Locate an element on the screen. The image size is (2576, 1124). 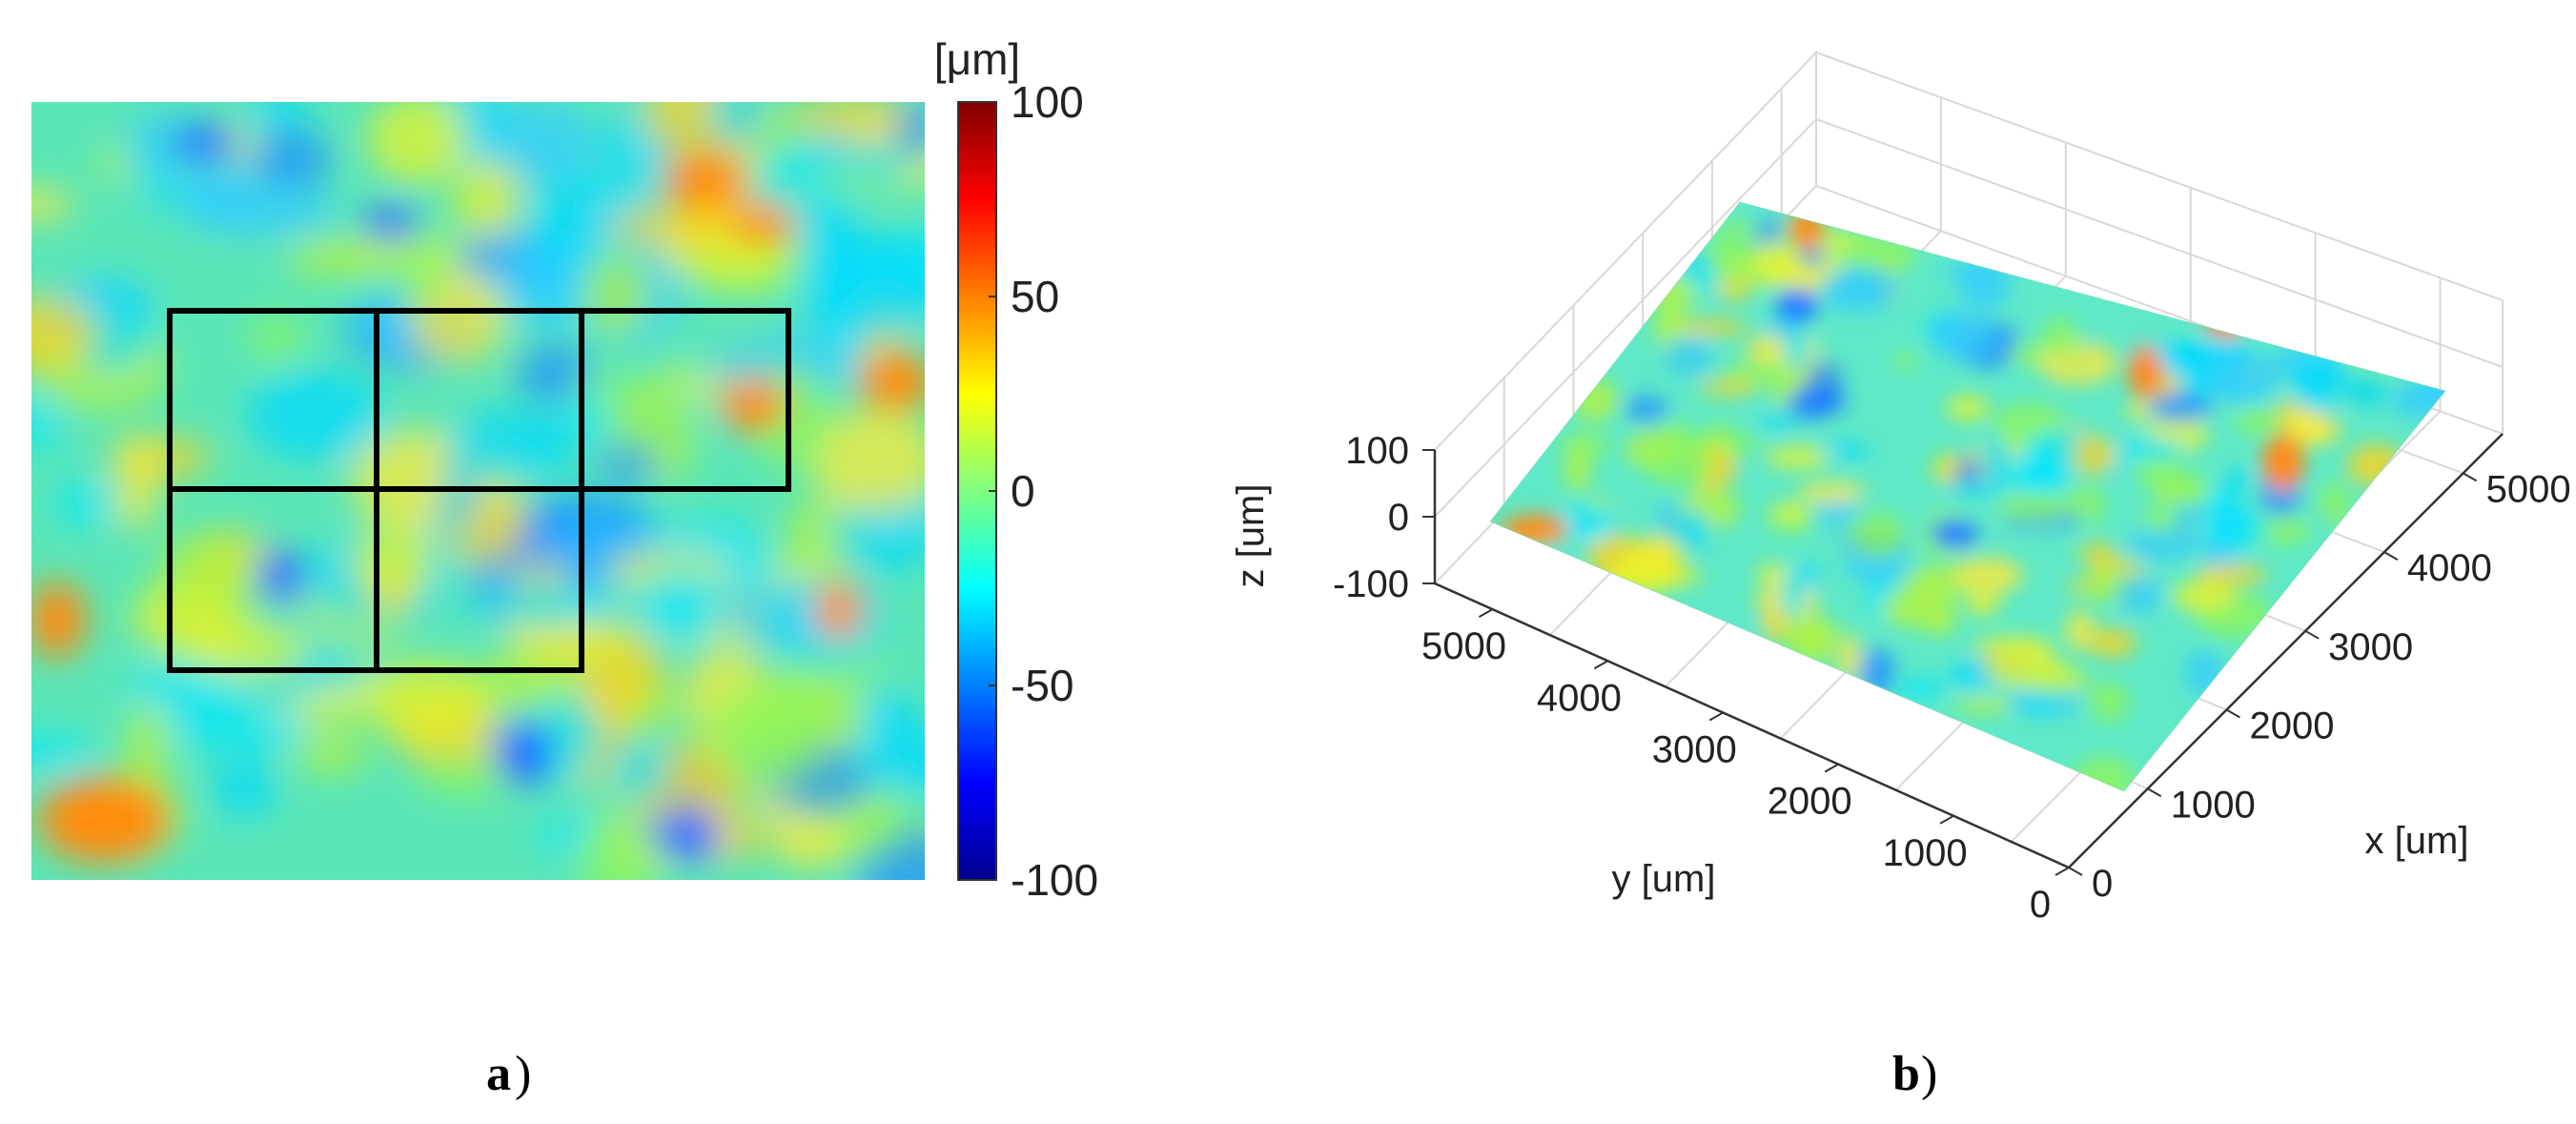
panel-paren-a: ) is located at coordinates (523, 1074).